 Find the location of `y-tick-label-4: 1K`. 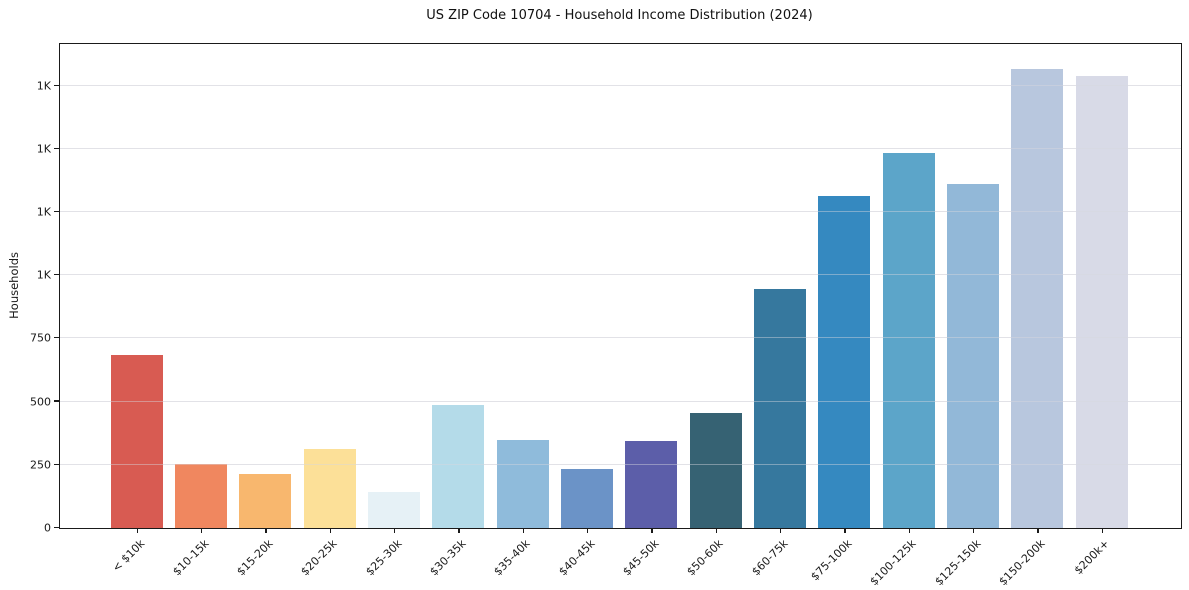

y-tick-label-4: 1K is located at coordinates (43, 275).